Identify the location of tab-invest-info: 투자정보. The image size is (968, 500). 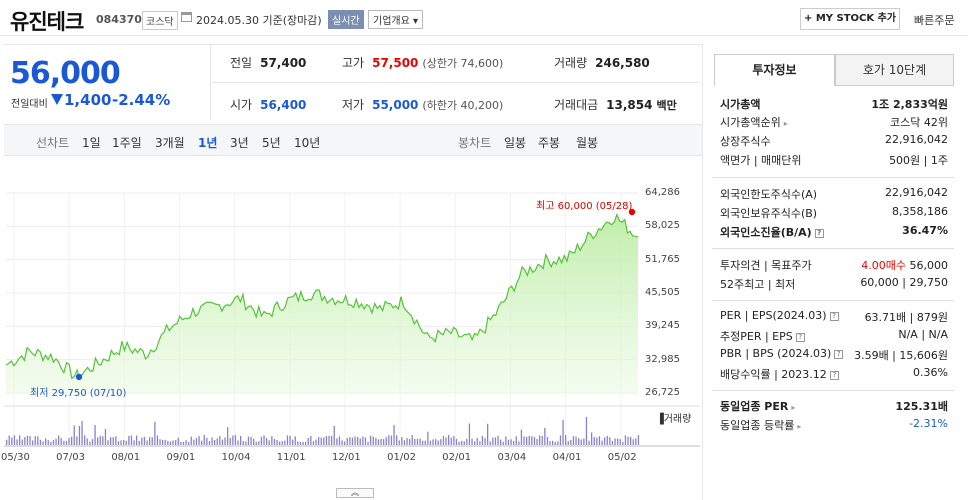
(774, 70).